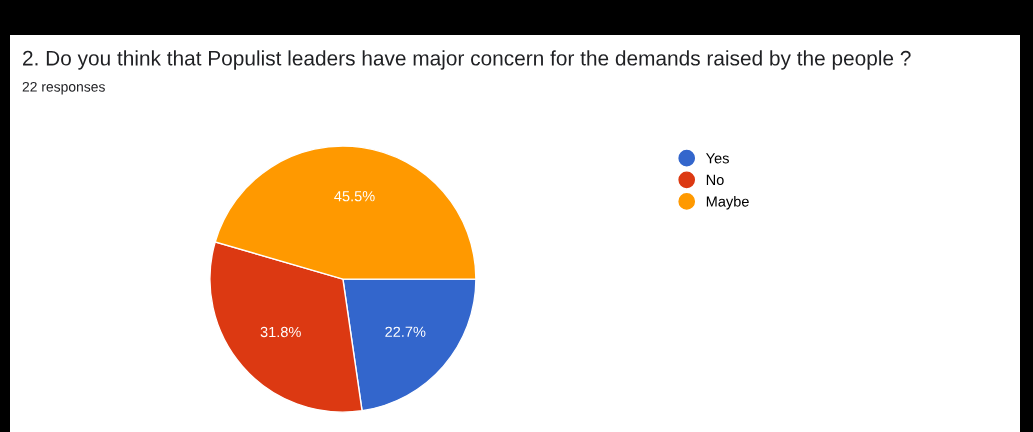  Describe the element at coordinates (467, 60) in the screenshot. I see `chart-title: 2. Do you think that Populist leaders have major concern for the demands raised by the people ?` at that location.